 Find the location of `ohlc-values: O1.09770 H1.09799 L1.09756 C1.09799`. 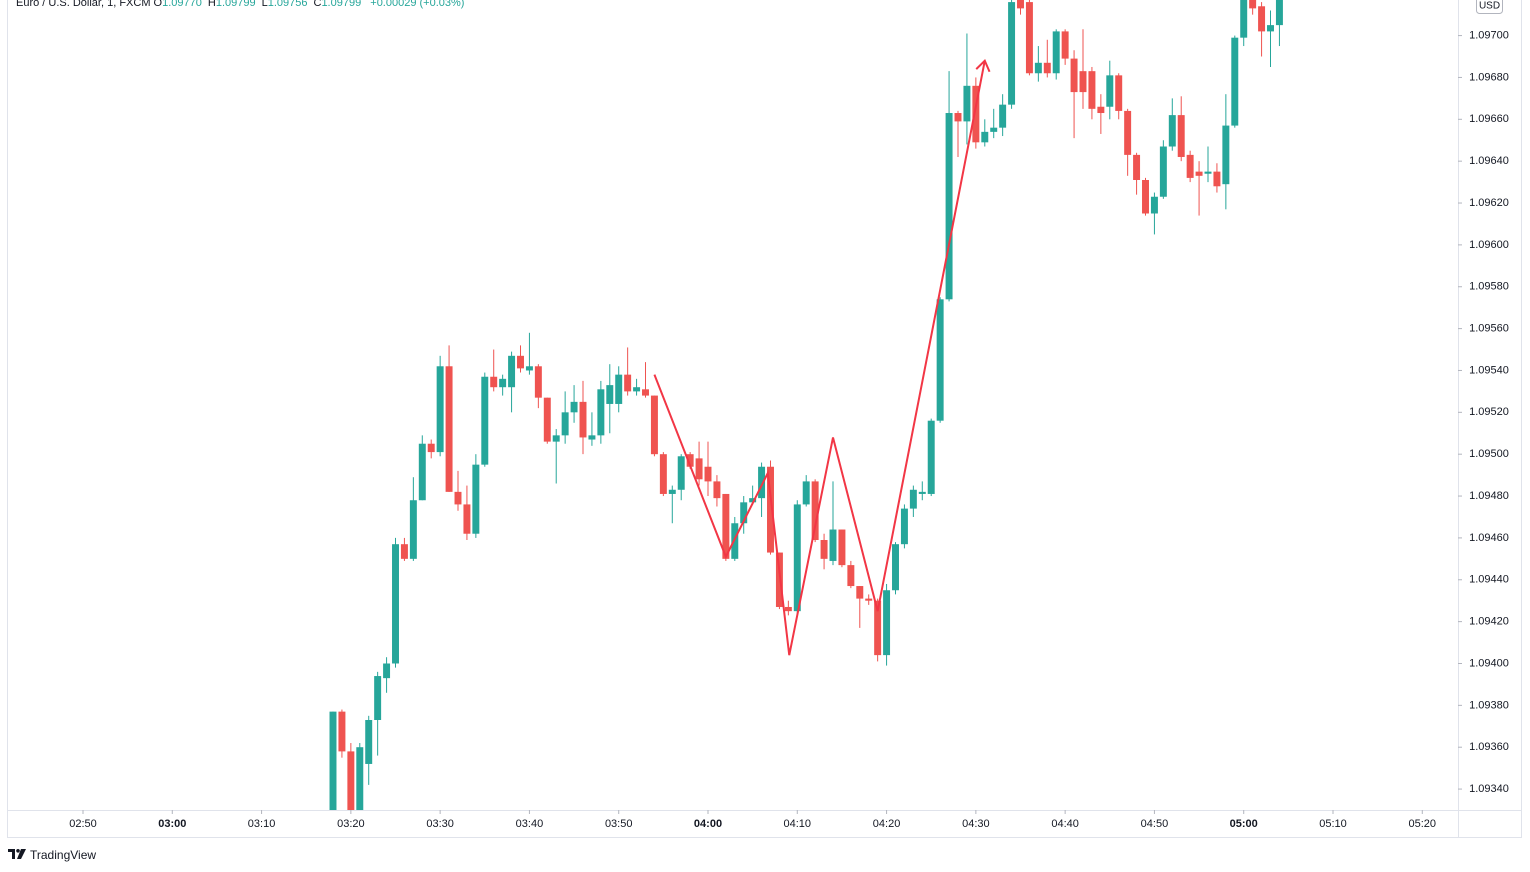

ohlc-values: O1.09770 H1.09799 L1.09756 C1.09799 is located at coordinates (261, 4).